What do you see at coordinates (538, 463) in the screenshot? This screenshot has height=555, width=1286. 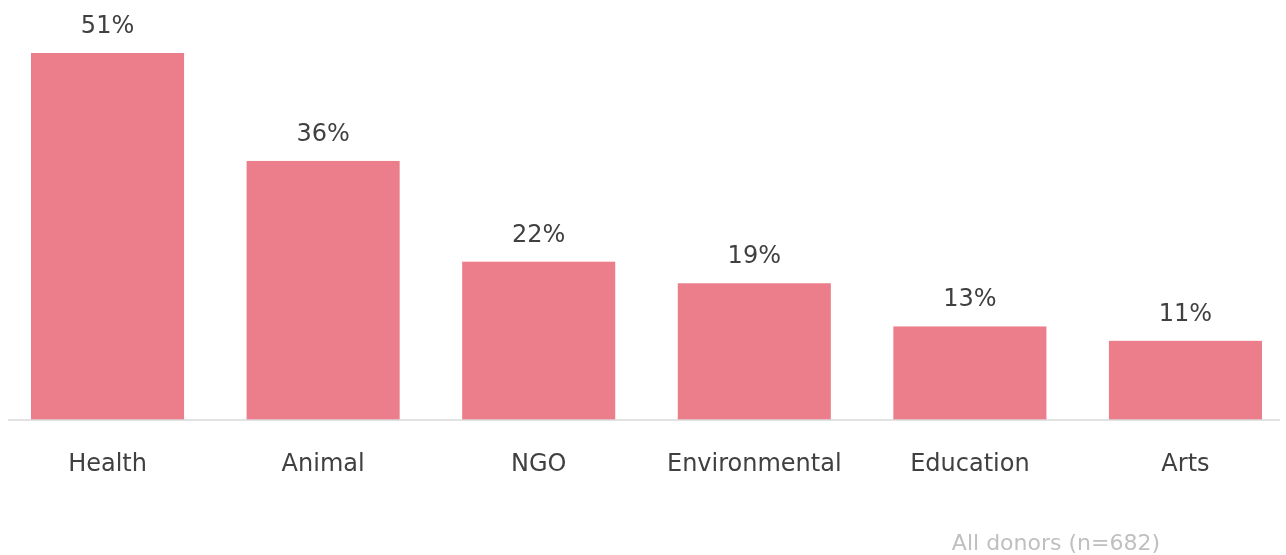 I see `x-tick-label: NGO` at bounding box center [538, 463].